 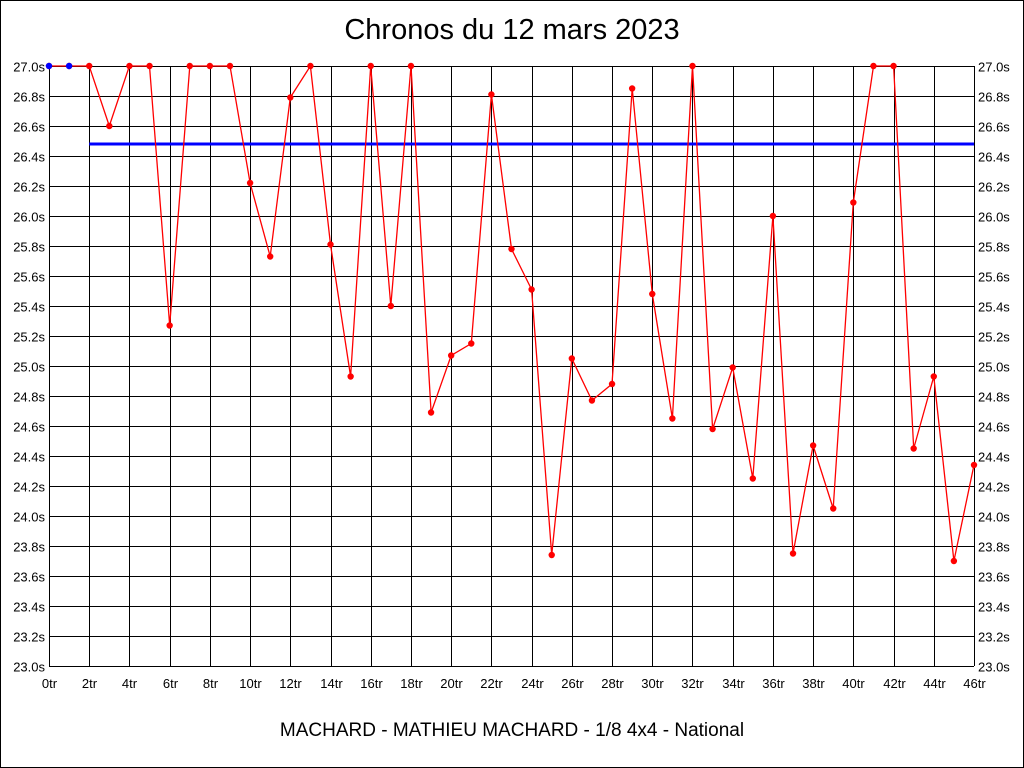 What do you see at coordinates (773, 683) in the screenshot?
I see `x-tick-label: 36tr` at bounding box center [773, 683].